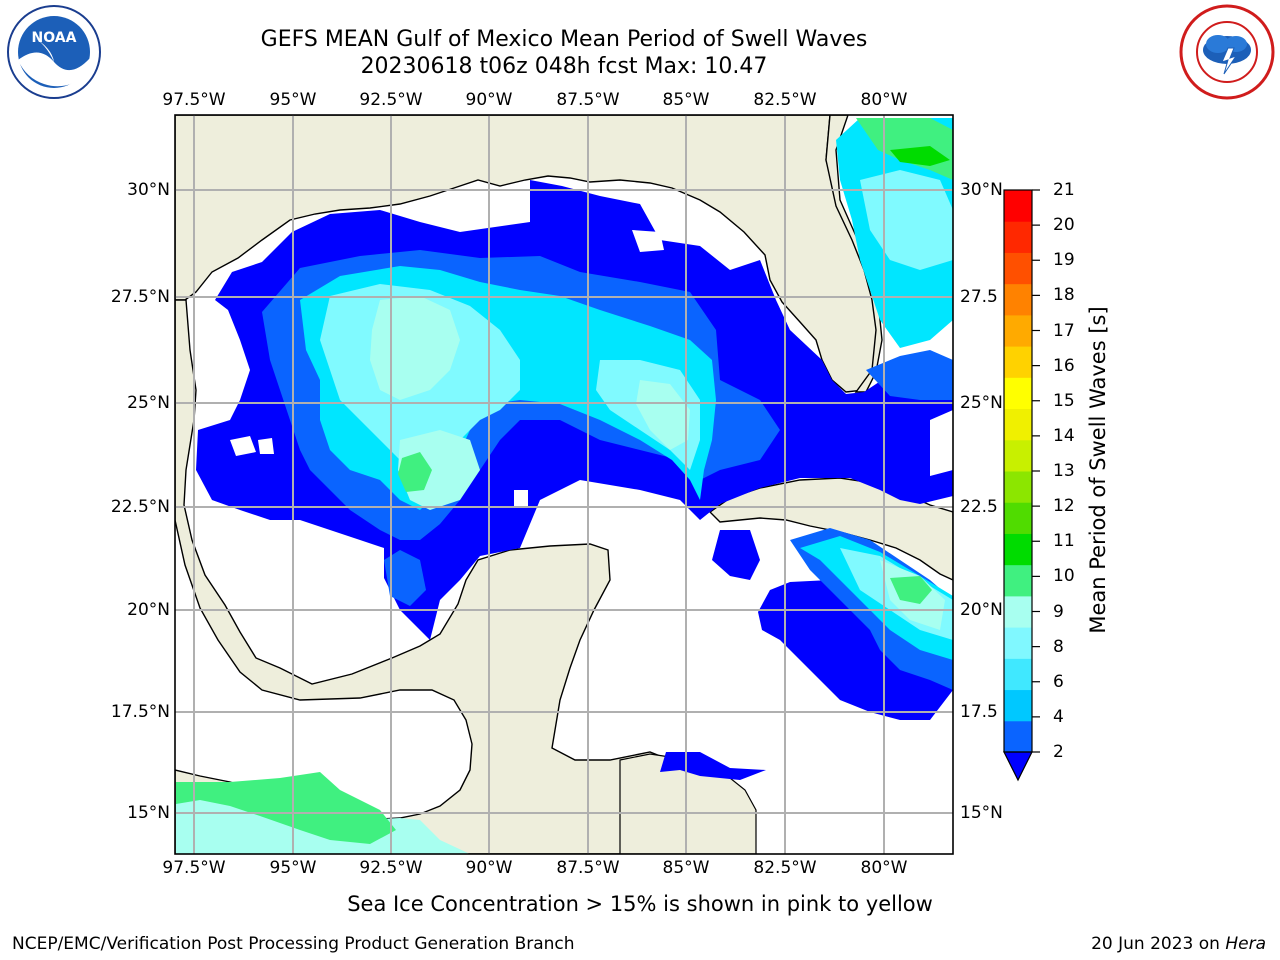 The image size is (1280, 960). Describe the element at coordinates (1064, 471) in the screenshot. I see `colorbar-tick-label: 13` at that location.